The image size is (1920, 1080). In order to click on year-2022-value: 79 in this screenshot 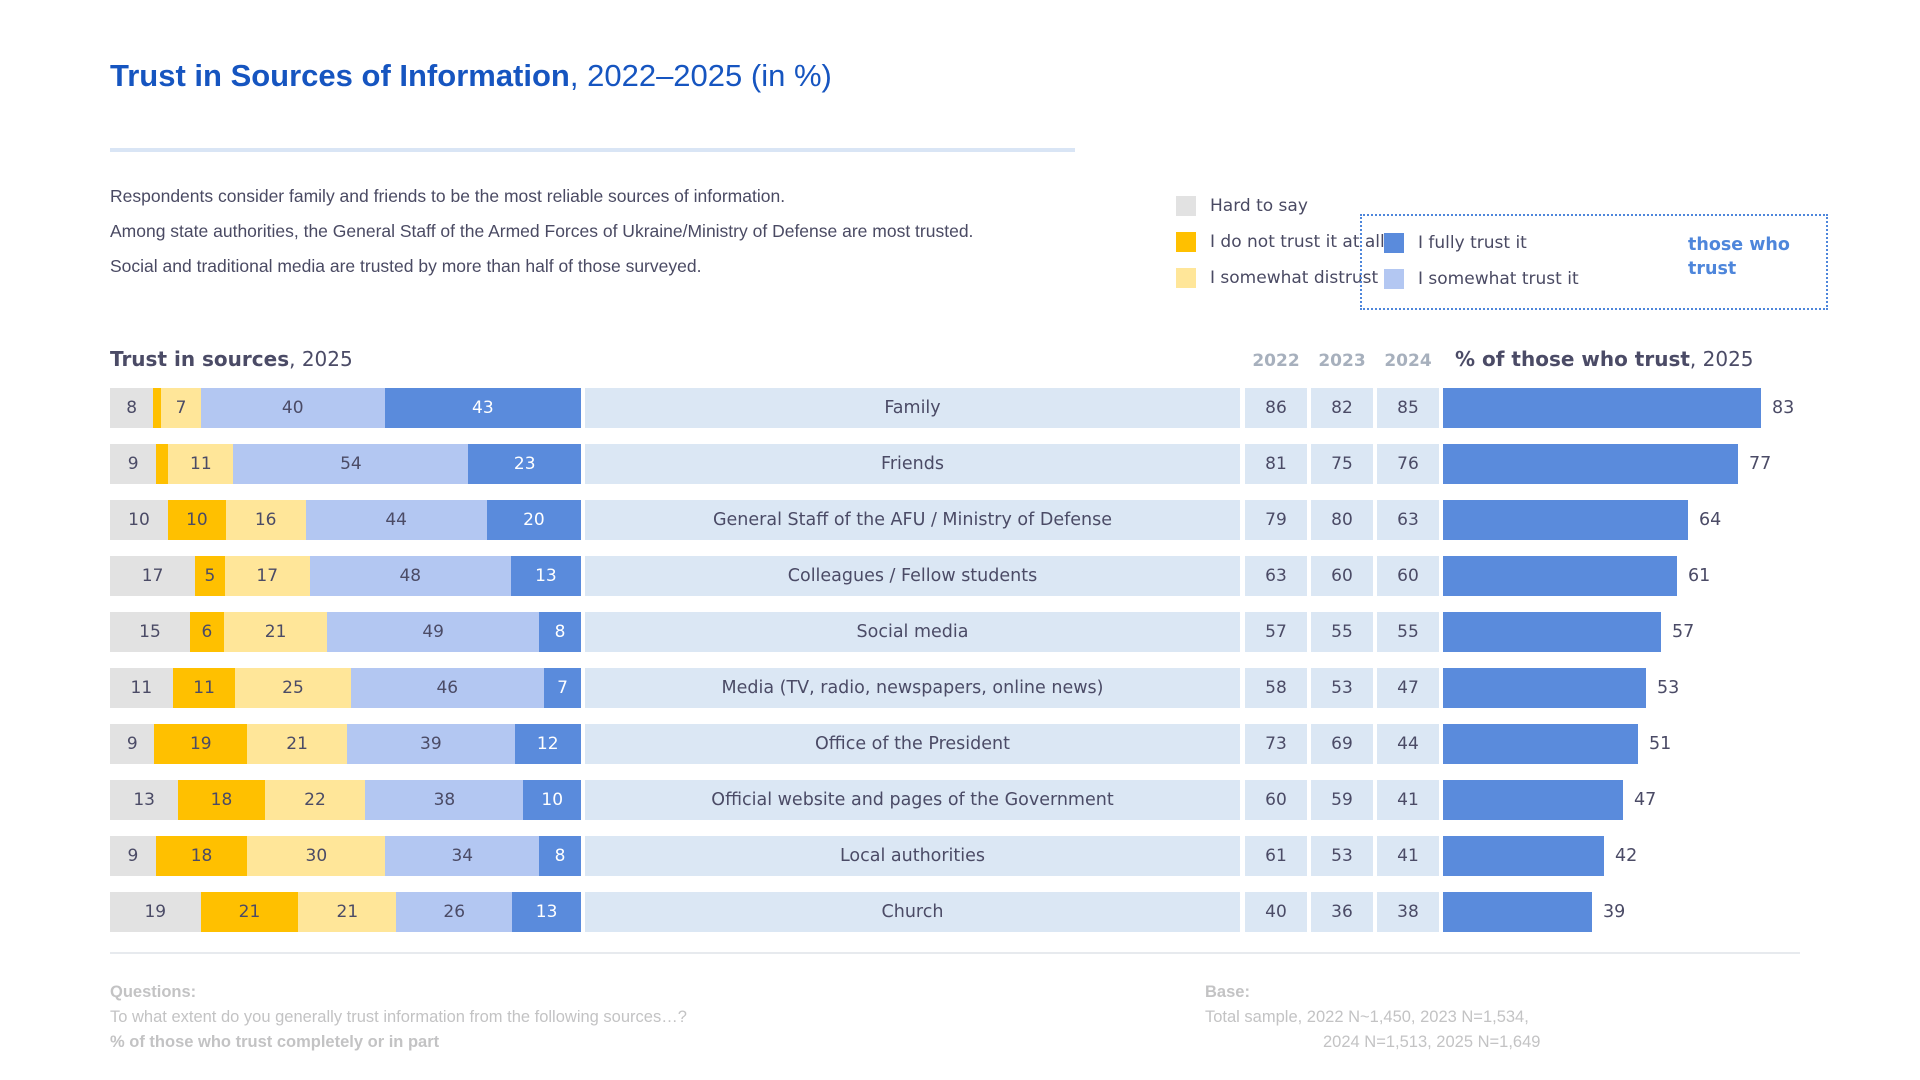, I will do `click(1276, 520)`.